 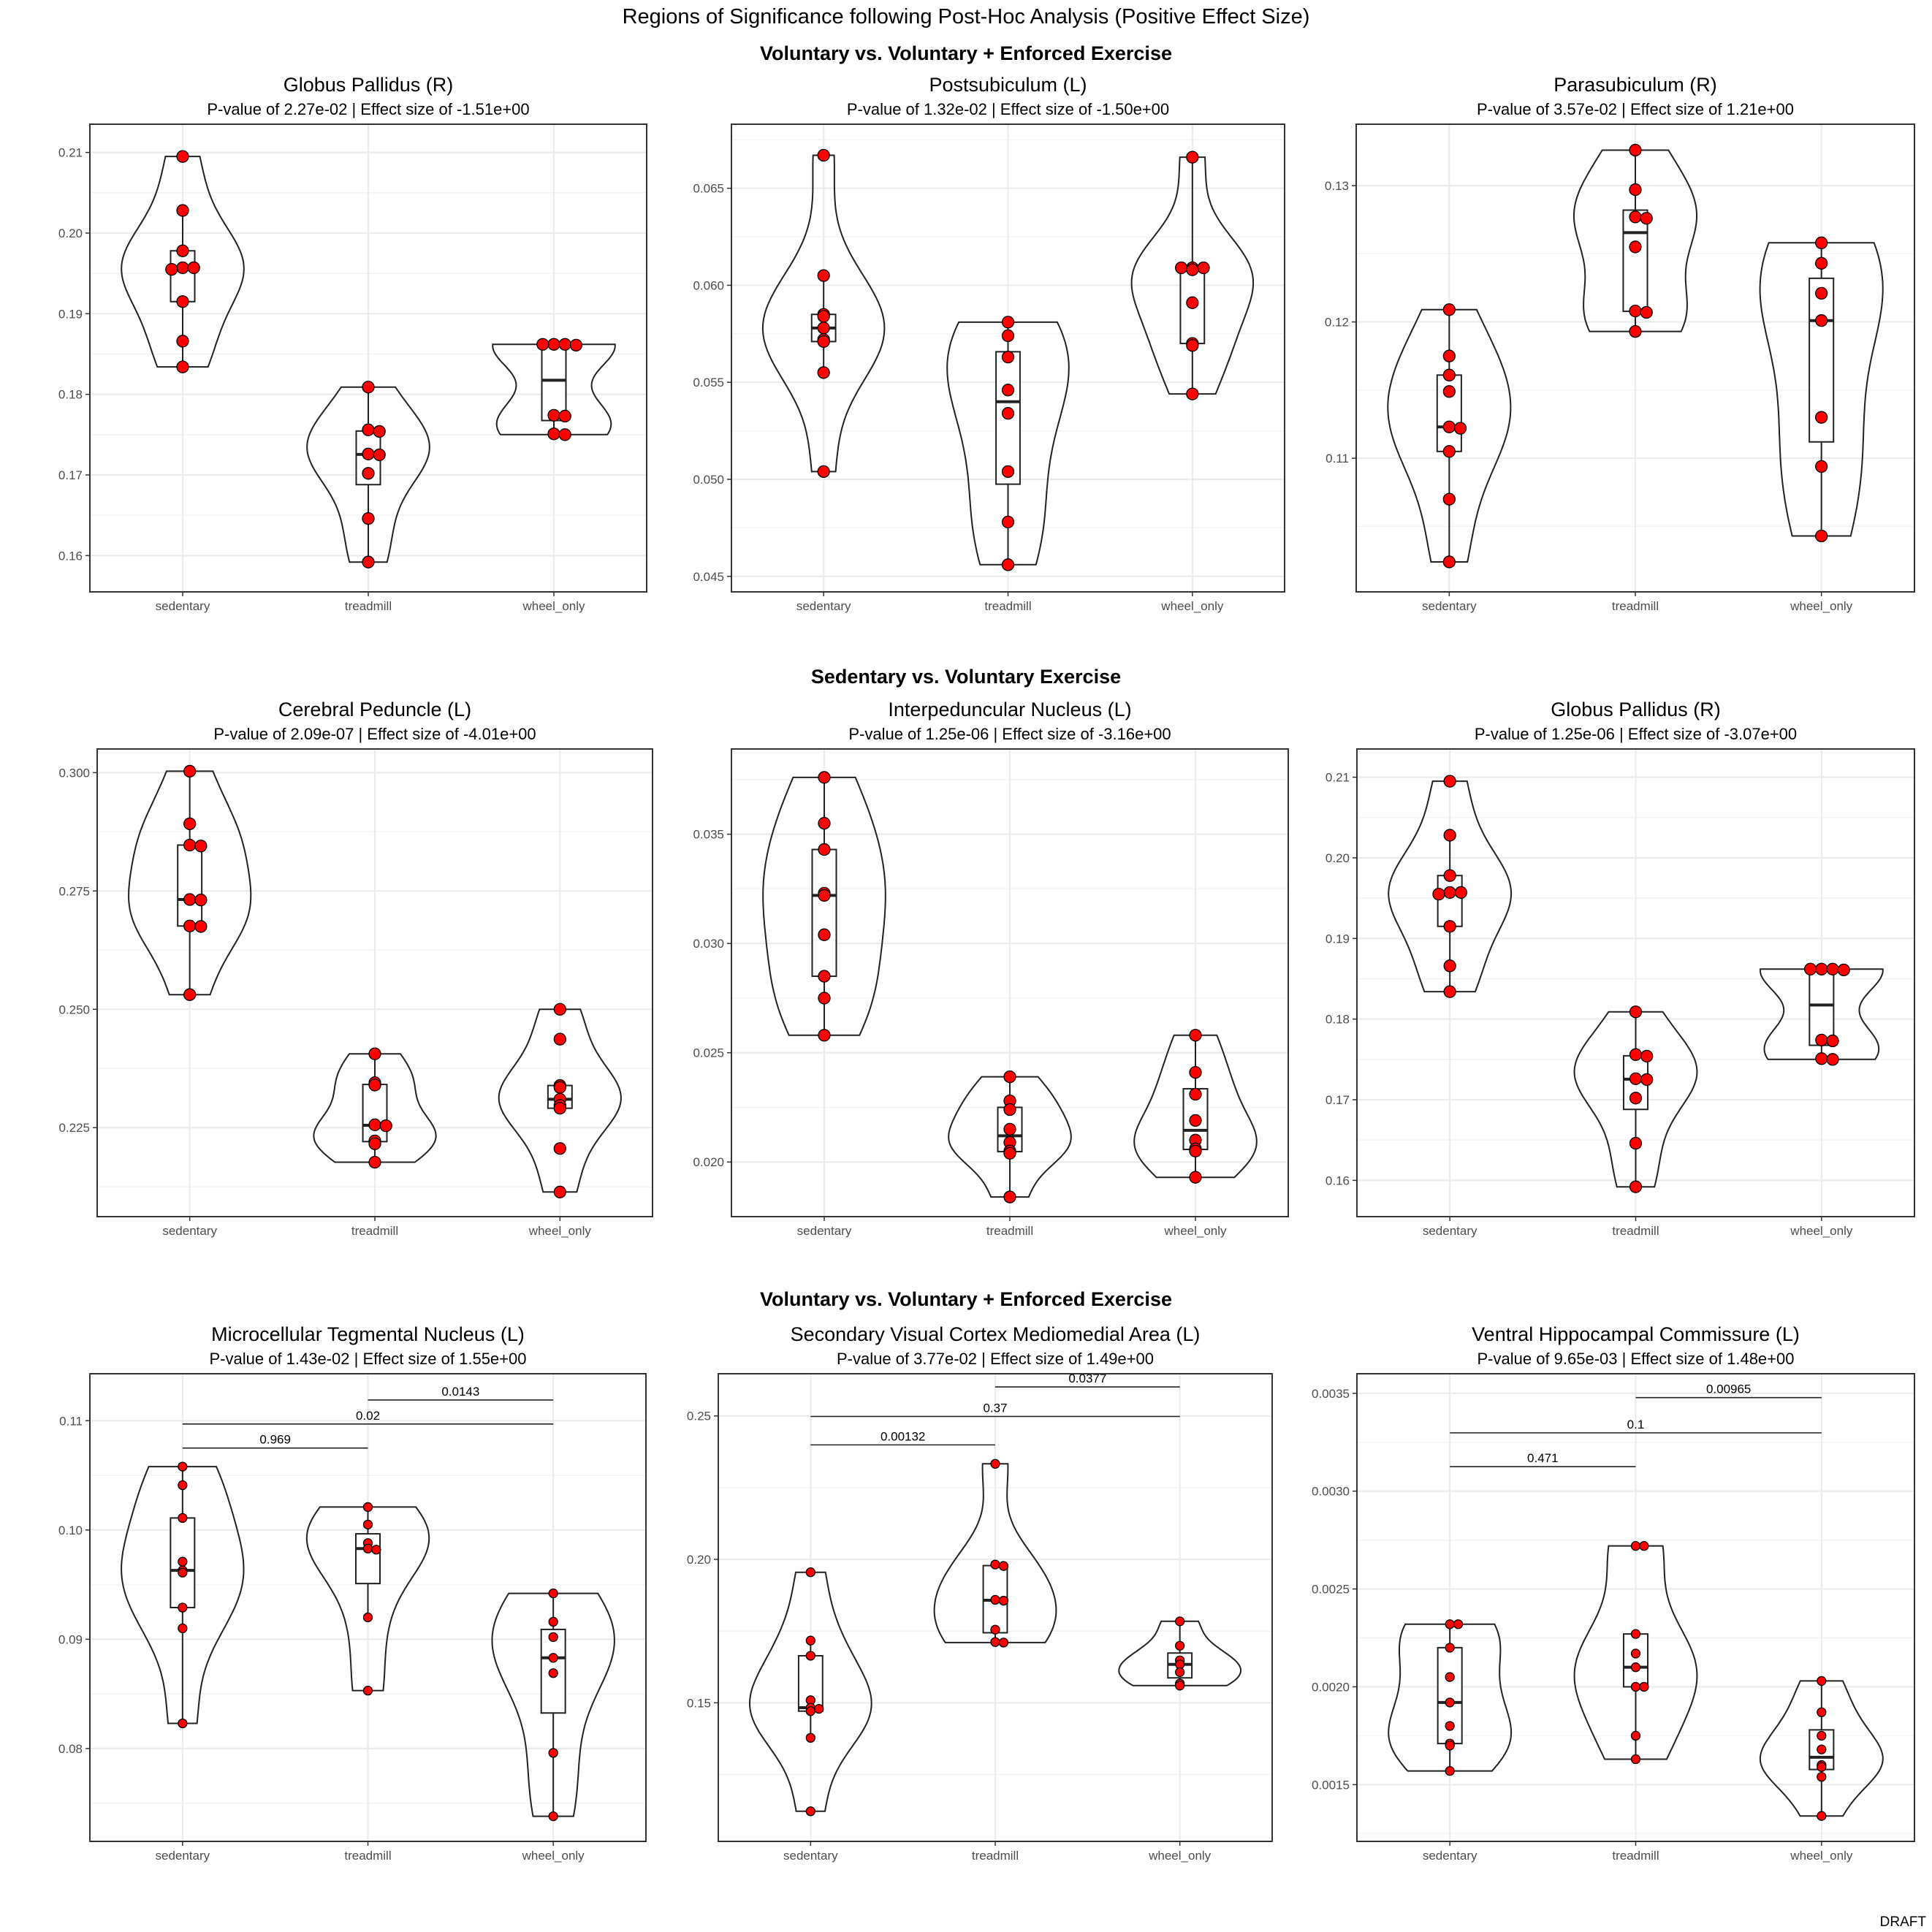 I want to click on y-tick-label: 0.050, so click(x=708, y=480).